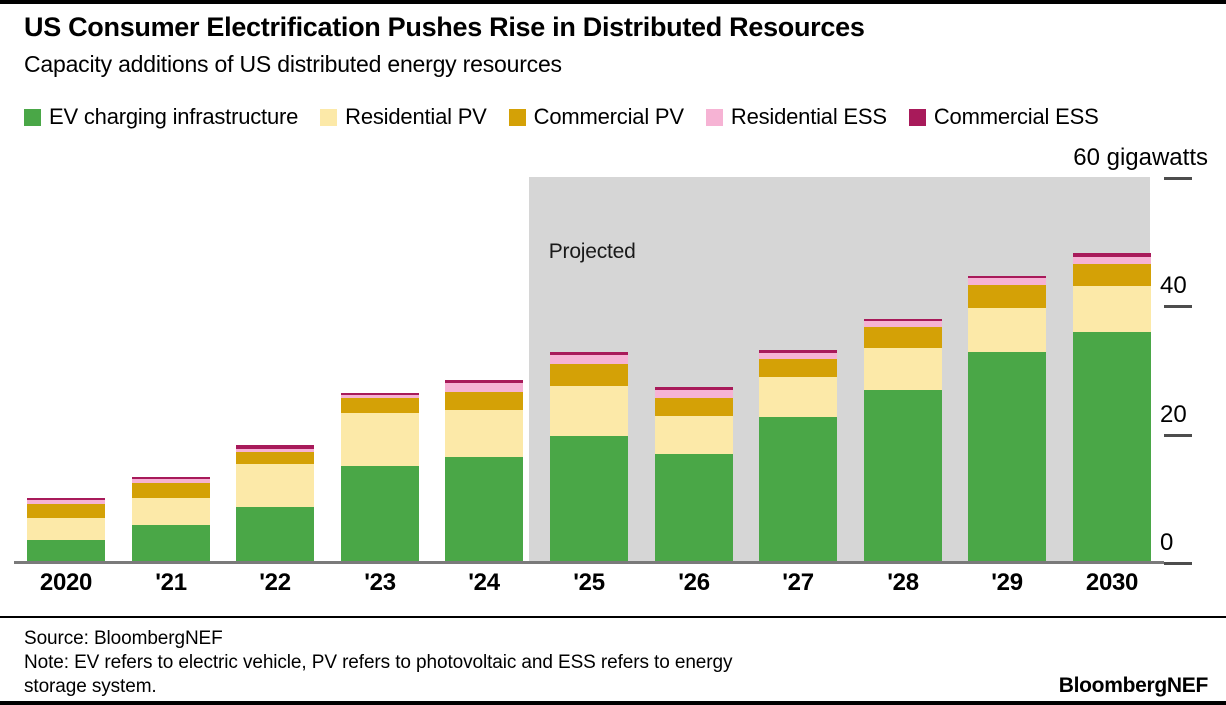 The height and width of the screenshot is (705, 1226). I want to click on legend-item-label: Commercial ESS, so click(1016, 116).